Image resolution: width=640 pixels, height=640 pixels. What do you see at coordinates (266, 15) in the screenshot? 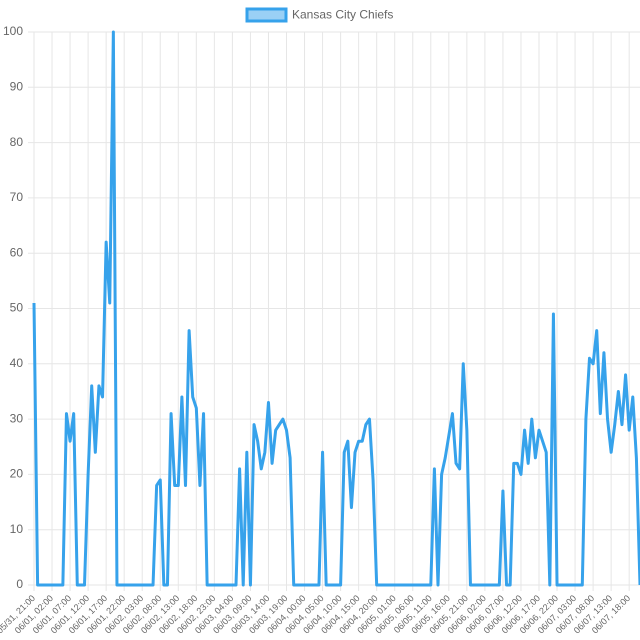
I see `legend-swatch` at bounding box center [266, 15].